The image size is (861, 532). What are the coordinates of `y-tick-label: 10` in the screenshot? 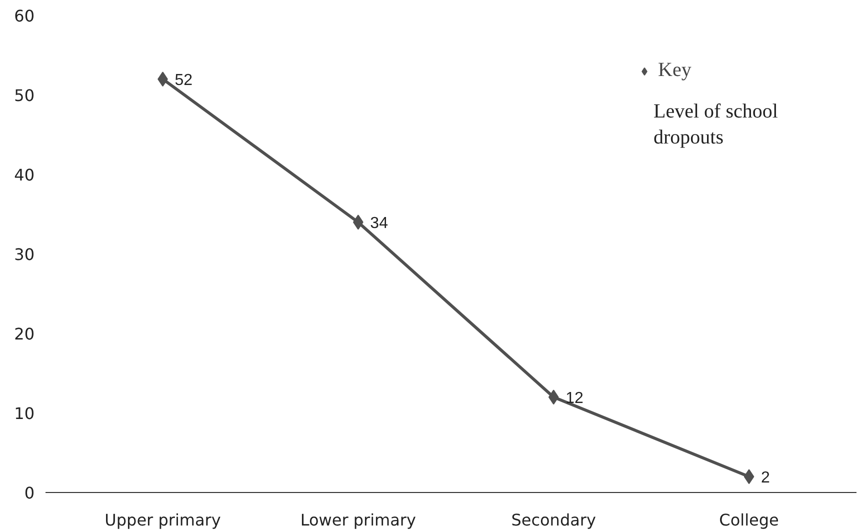 It's located at (24, 413).